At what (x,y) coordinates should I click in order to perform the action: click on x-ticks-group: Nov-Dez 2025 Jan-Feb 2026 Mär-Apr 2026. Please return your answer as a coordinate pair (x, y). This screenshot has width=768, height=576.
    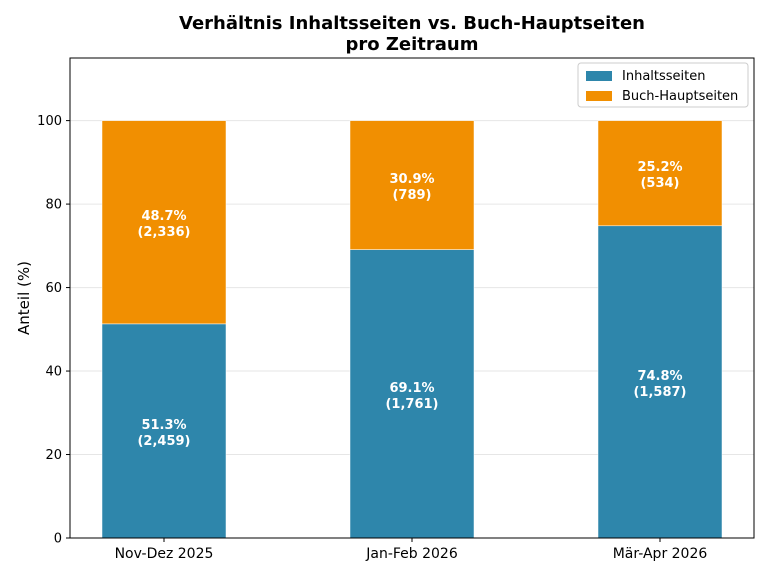
    Looking at the image, I should click on (411, 550).